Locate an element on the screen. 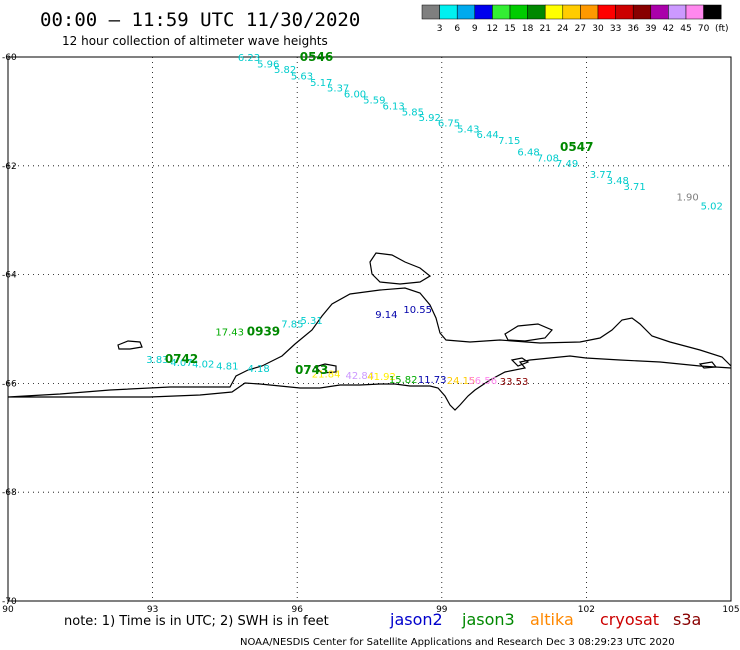 The width and height of the screenshot is (740, 650). satellite-legend: jason2 jason3 altika cryosat s3a is located at coordinates (545, 619).